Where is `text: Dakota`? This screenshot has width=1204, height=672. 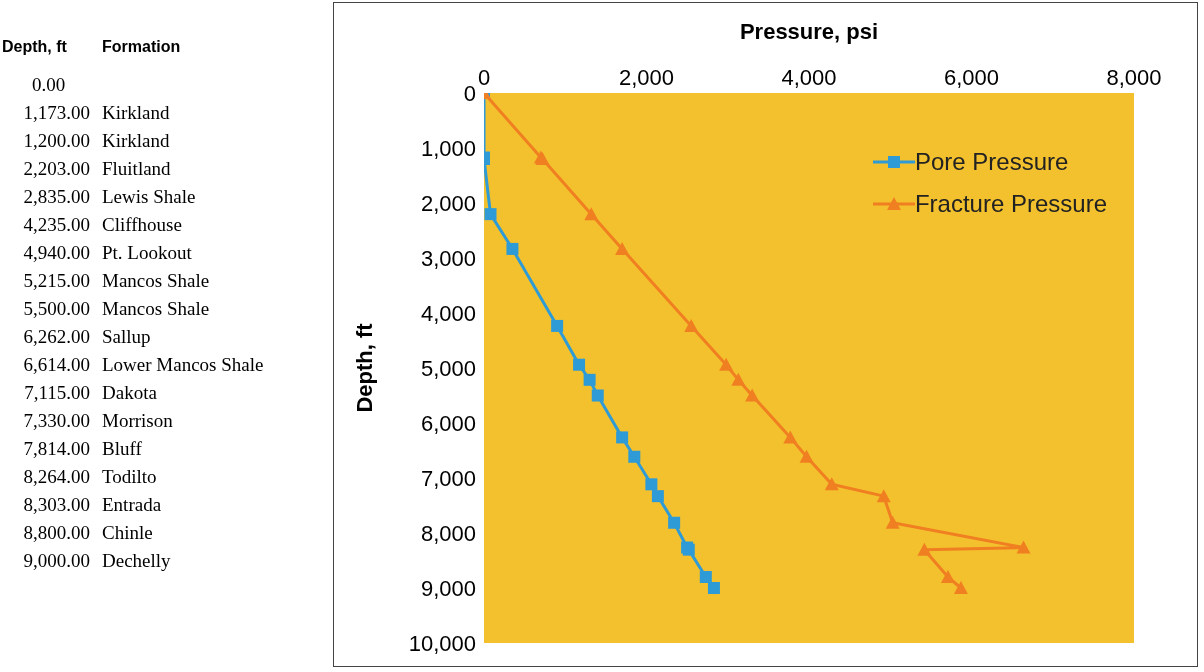 text: Dakota is located at coordinates (129, 393).